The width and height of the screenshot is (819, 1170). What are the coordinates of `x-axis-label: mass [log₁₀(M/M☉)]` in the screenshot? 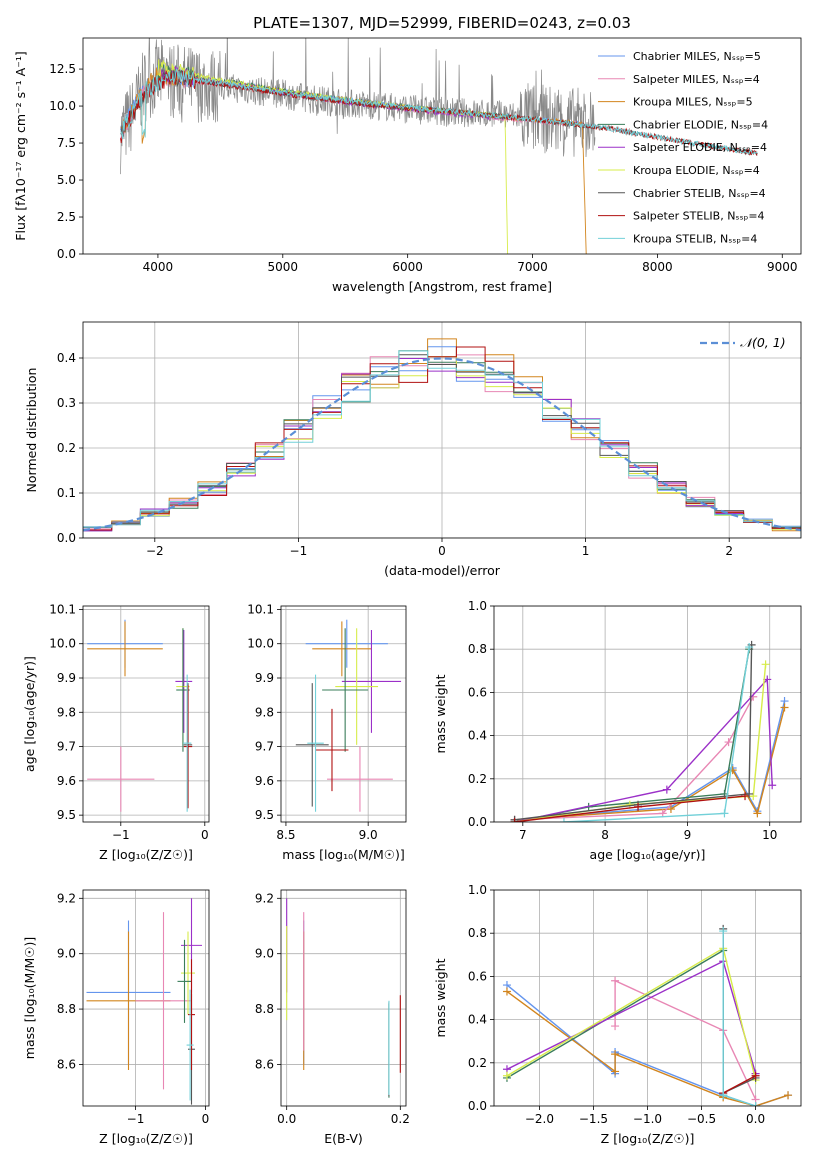 It's located at (343, 854).